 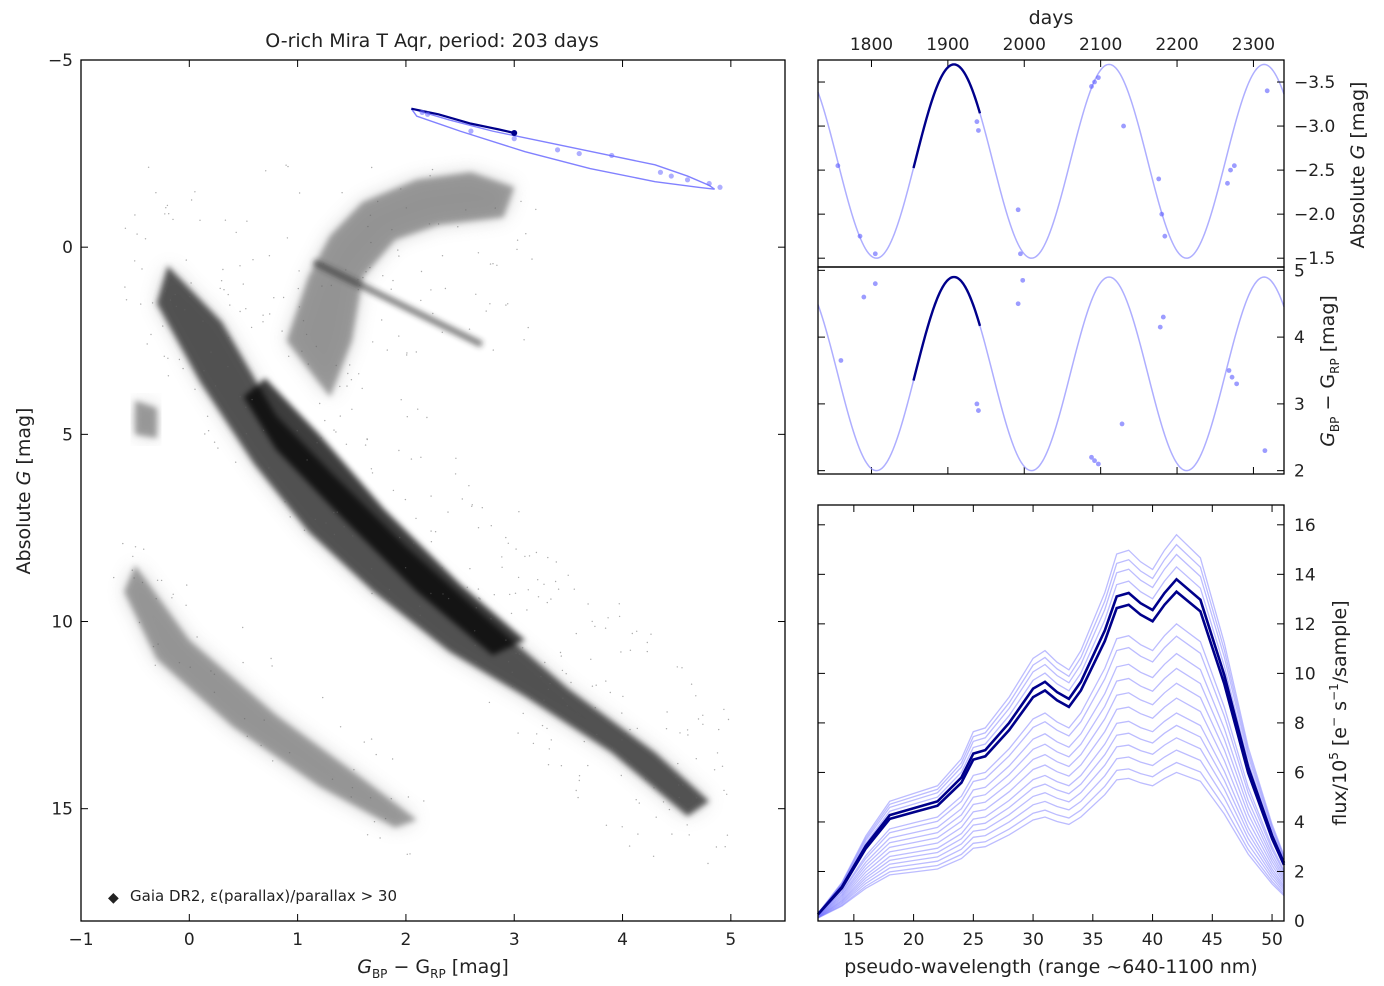 I want to click on mira-point-highlight, so click(x=514, y=132).